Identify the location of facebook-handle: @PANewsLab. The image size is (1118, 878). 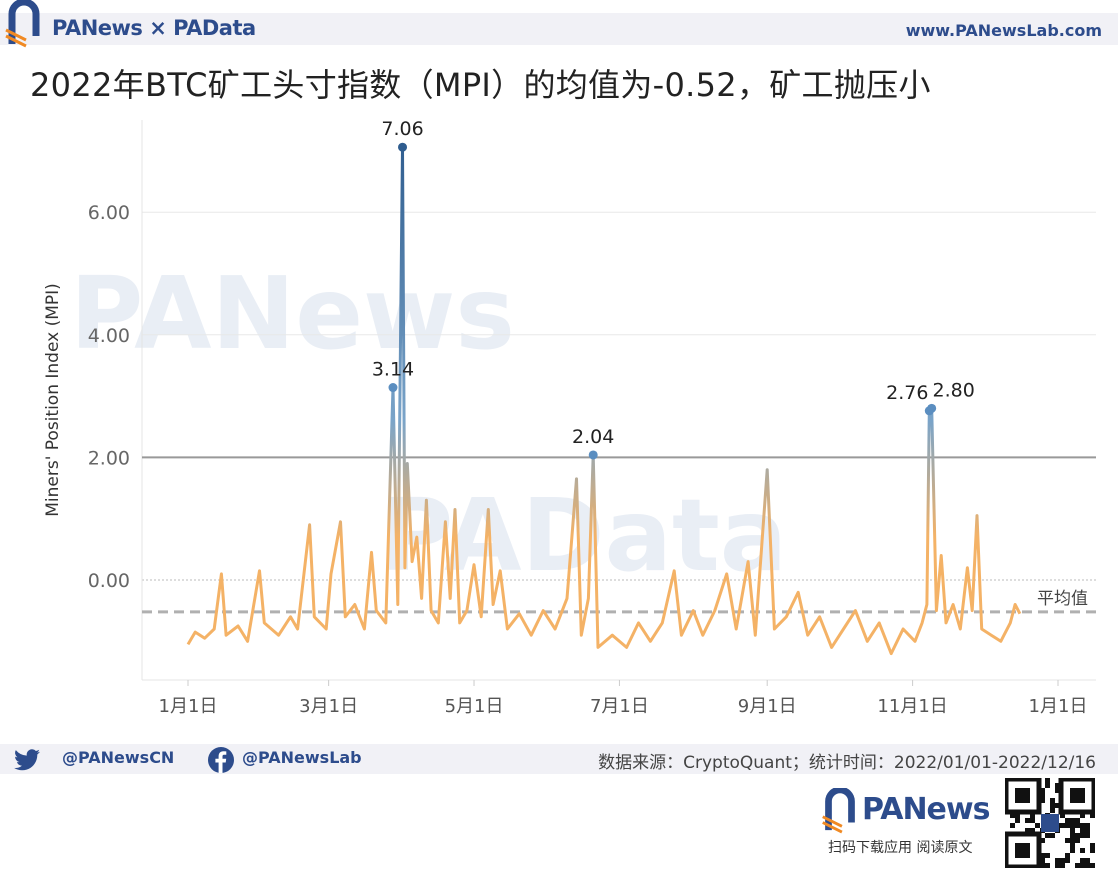
(302, 757).